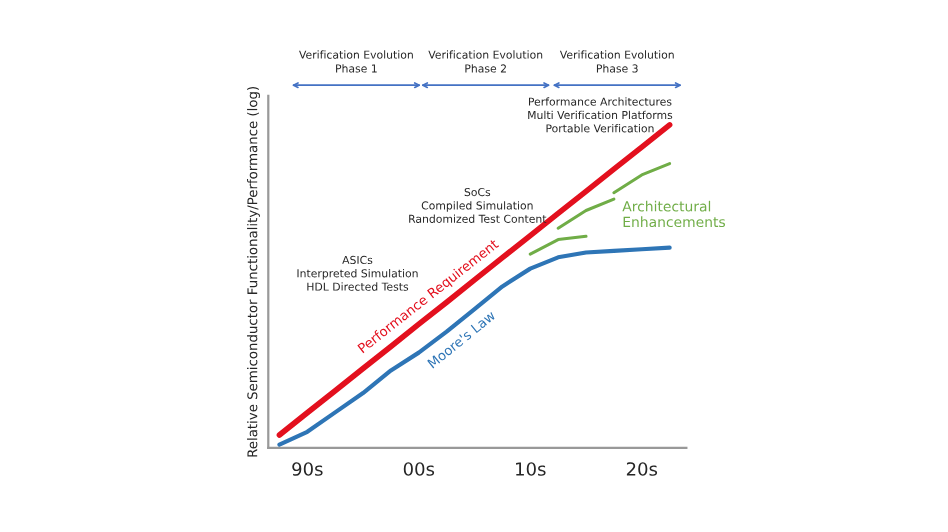 The image size is (948, 532). I want to click on x-tick-label: 90s, so click(307, 469).